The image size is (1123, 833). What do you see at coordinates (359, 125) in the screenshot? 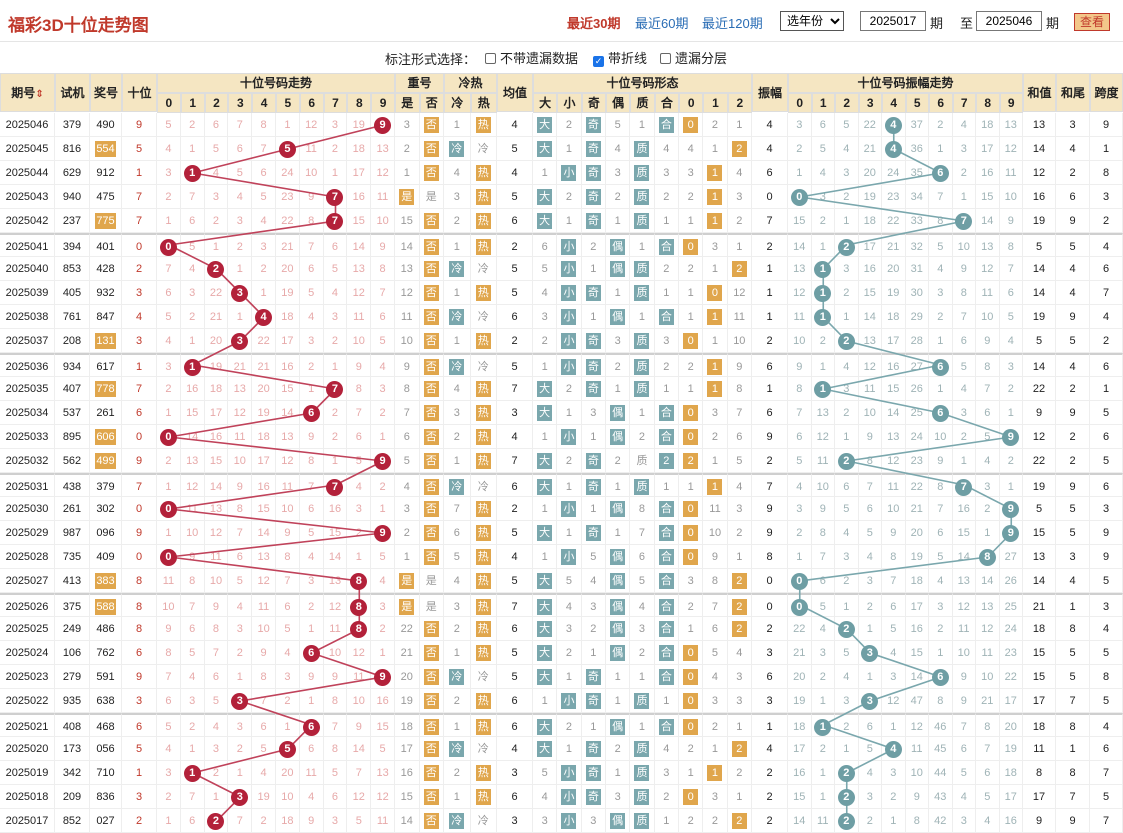
I see `trend-missing: 19` at bounding box center [359, 125].